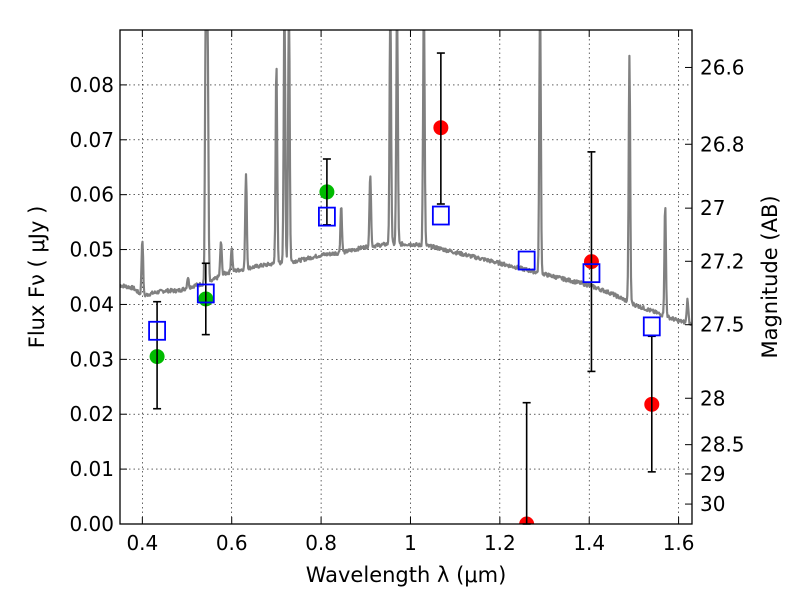 Image resolution: width=800 pixels, height=600 pixels. What do you see at coordinates (91, 469) in the screenshot?
I see `y-tick-label: 0.01` at bounding box center [91, 469].